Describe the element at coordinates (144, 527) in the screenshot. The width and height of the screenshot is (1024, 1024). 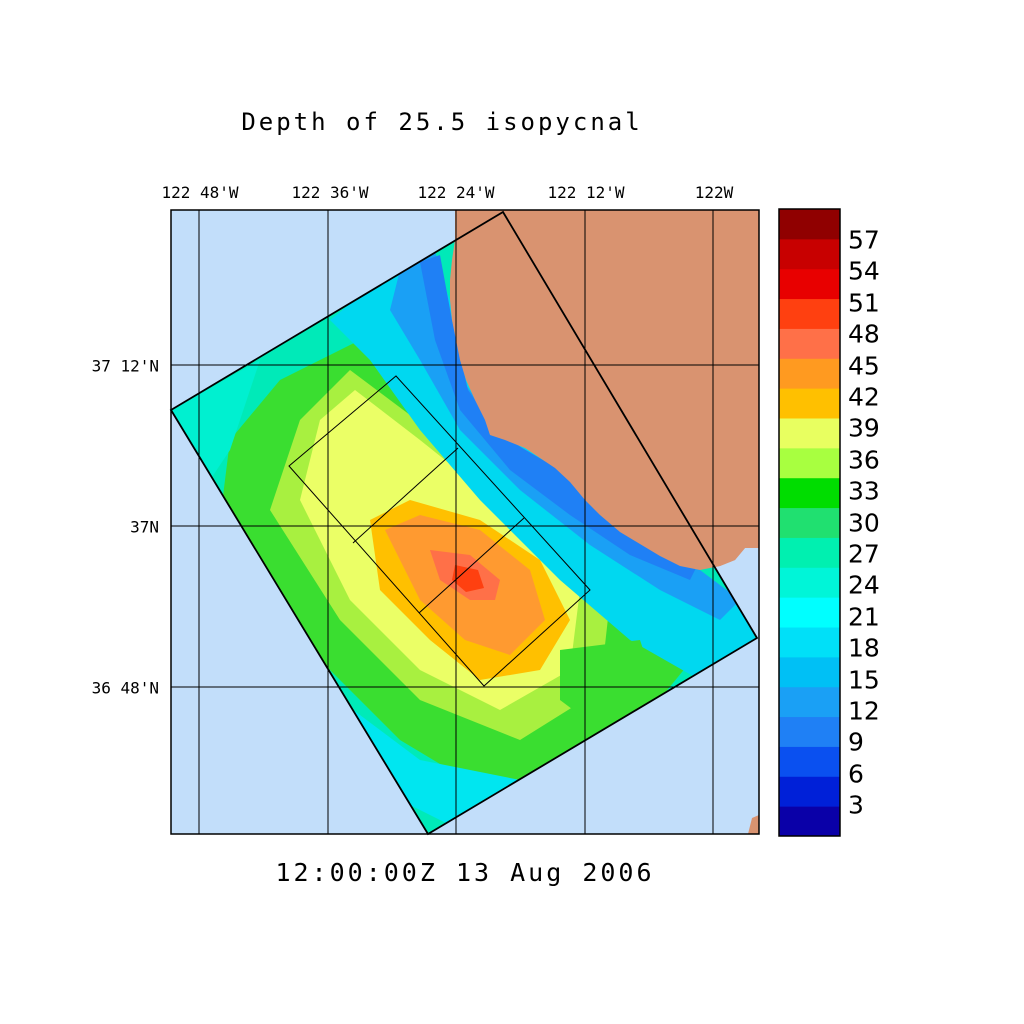
I see `lat-label: 37N` at that location.